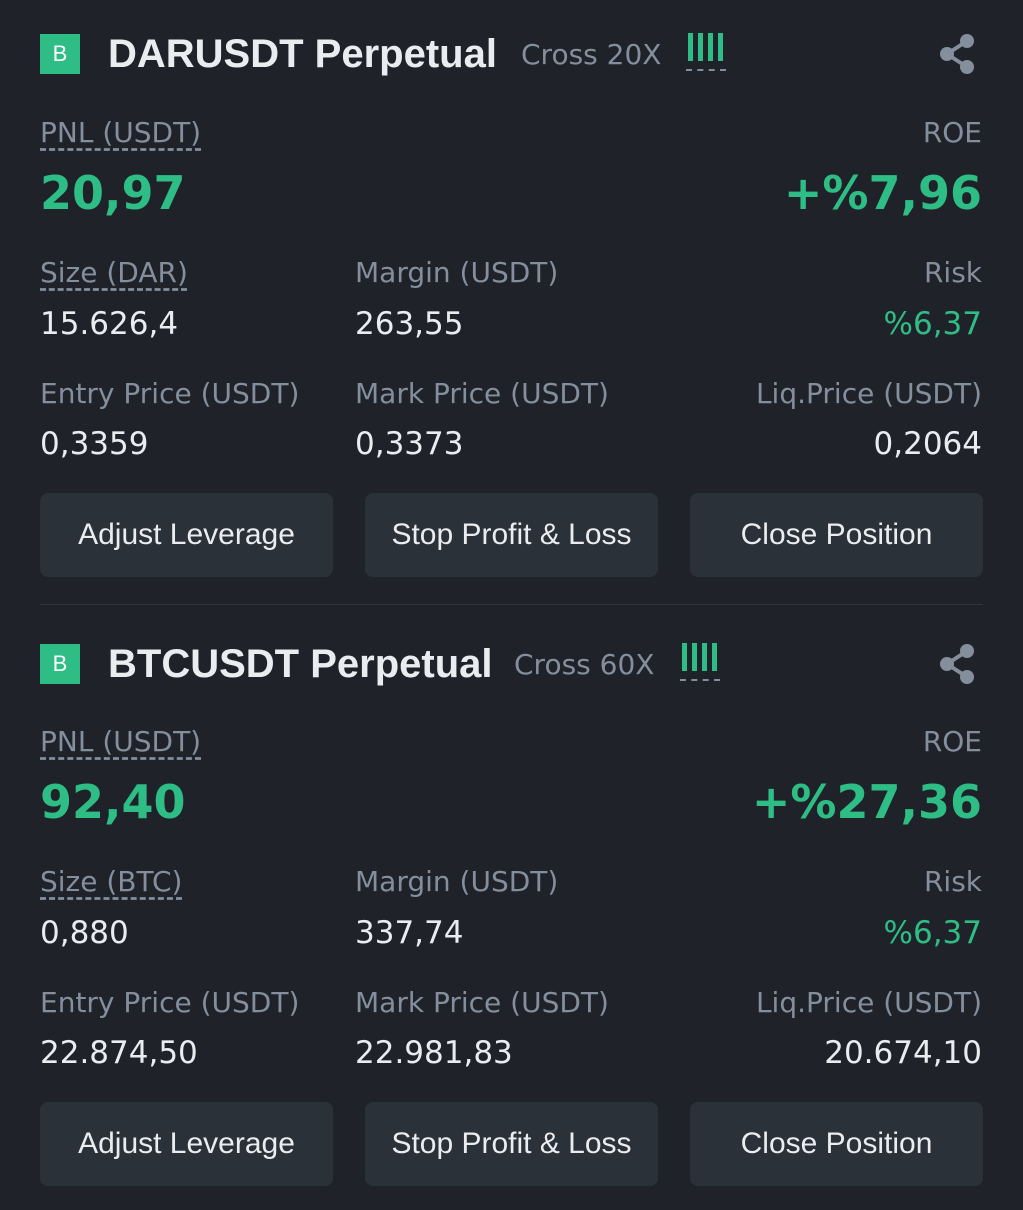  What do you see at coordinates (114, 272) in the screenshot?
I see `size-label: Size (DAR)` at bounding box center [114, 272].